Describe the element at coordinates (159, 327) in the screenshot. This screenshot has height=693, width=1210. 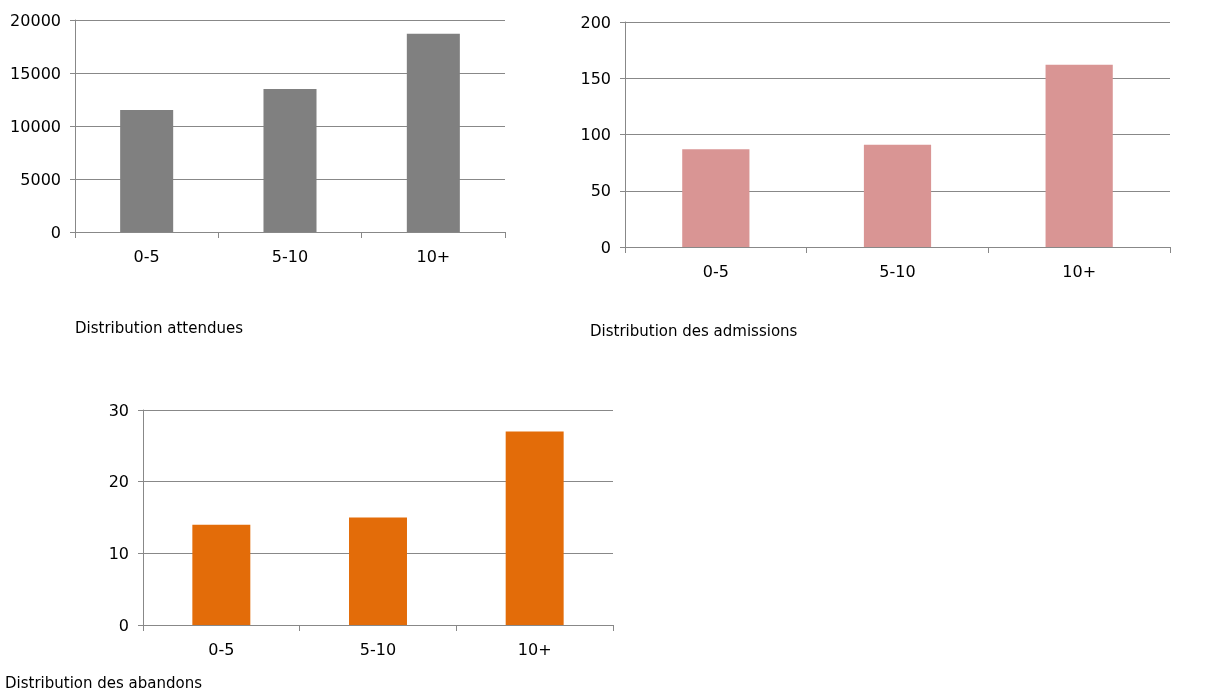
I see `text: Distribution attendues` at that location.